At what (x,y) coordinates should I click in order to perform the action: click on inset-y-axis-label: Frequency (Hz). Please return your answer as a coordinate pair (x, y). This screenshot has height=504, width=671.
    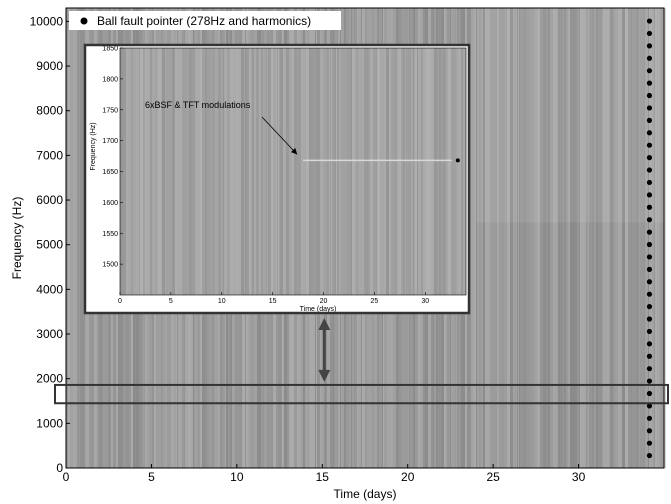
    Looking at the image, I should click on (93, 146).